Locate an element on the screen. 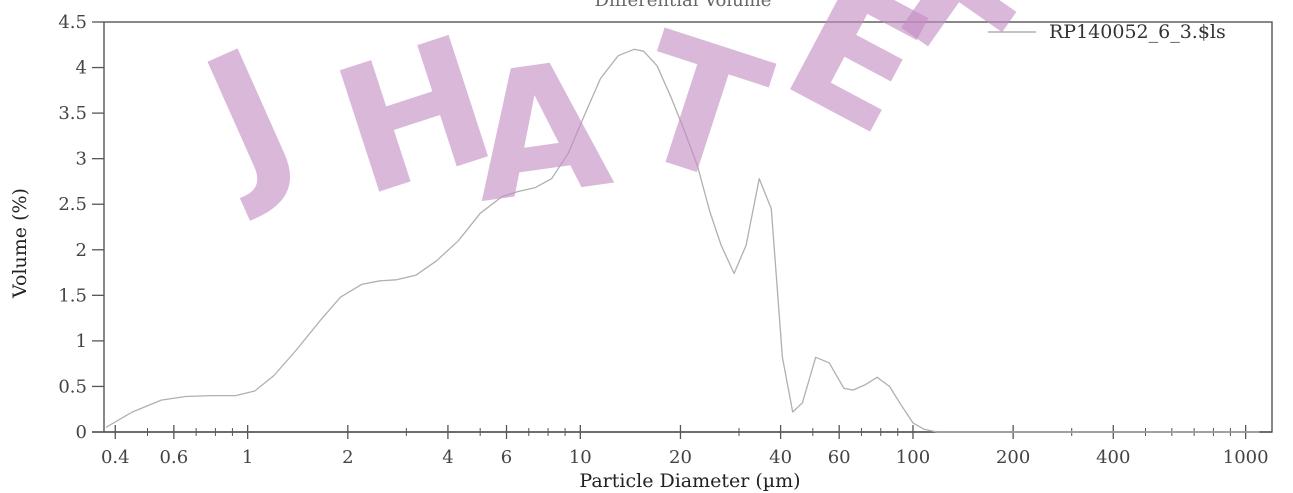  y-tick-label: 0.5 is located at coordinates (72, 386).